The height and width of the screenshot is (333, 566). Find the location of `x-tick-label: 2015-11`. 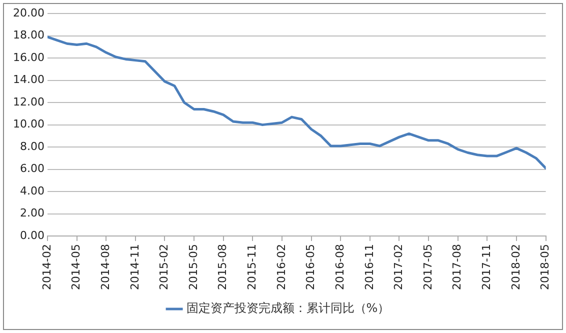

x-tick-label: 2015-11 is located at coordinates (252, 267).